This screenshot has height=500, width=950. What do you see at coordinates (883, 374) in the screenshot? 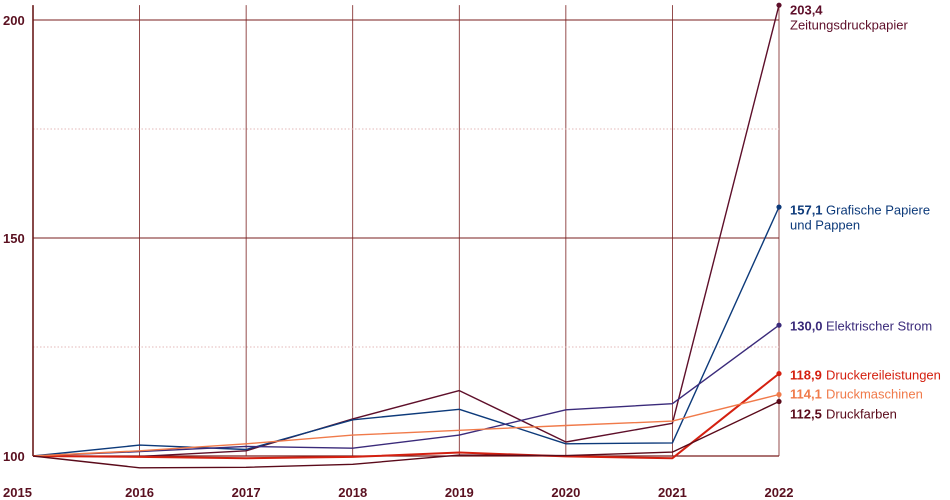
I see `series-name-label: Druckereileistungen` at bounding box center [883, 374].